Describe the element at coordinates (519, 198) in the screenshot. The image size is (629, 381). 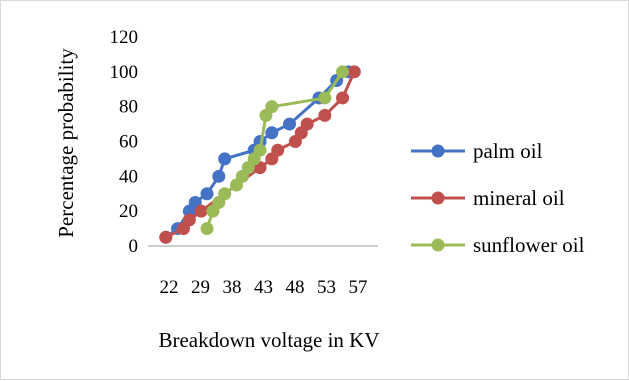
I see `legend-label: mineral oil` at that location.